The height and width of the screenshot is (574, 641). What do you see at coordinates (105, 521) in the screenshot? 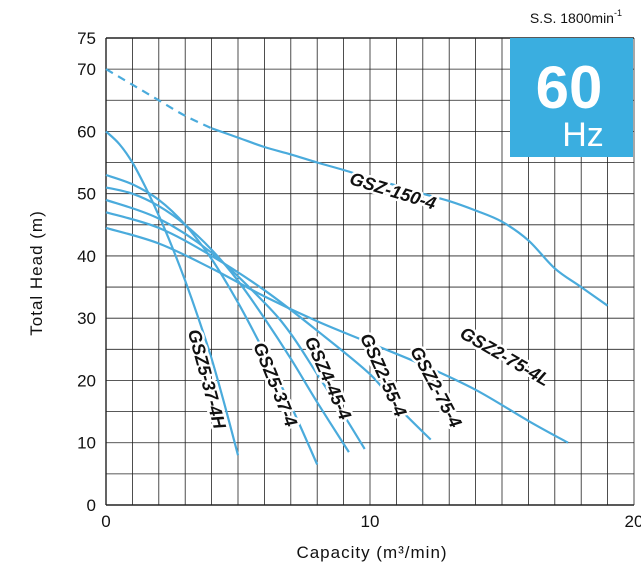
I see `x-tick-label: 0` at bounding box center [105, 521].